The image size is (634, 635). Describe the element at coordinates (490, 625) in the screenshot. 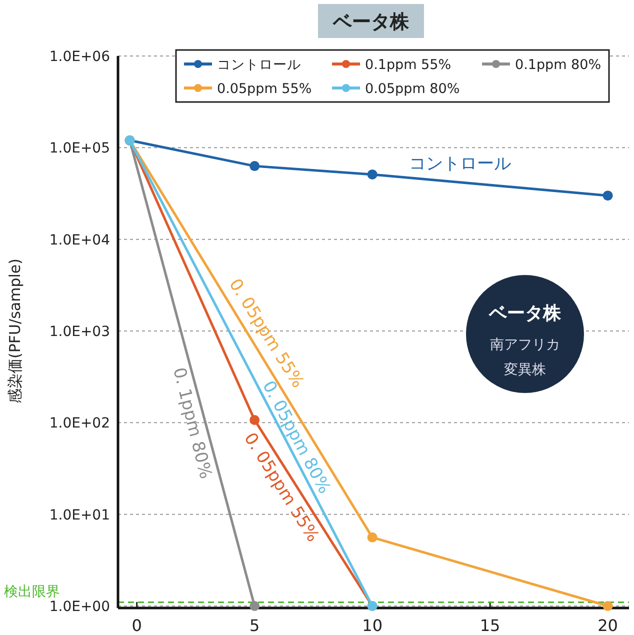

I see `x-tick-label: 15` at that location.